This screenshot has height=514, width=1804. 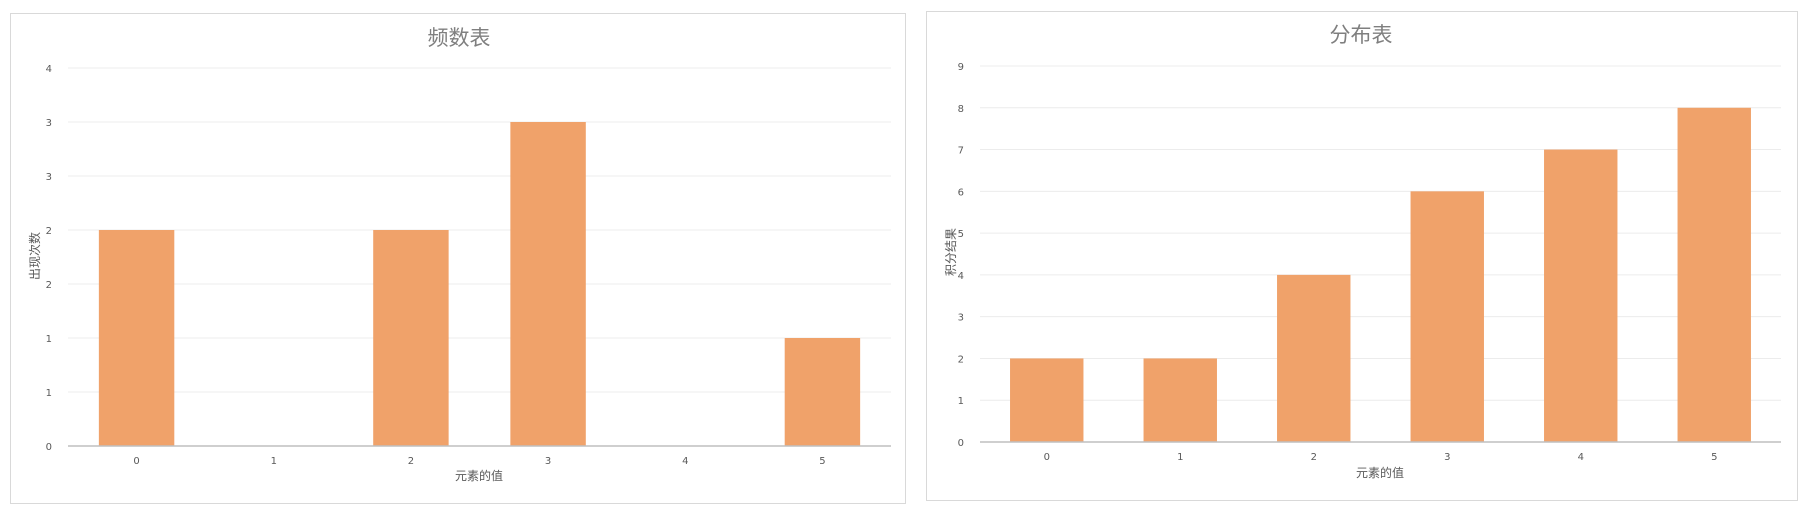 What do you see at coordinates (459, 38) in the screenshot?
I see `chart-title: 频数表` at bounding box center [459, 38].